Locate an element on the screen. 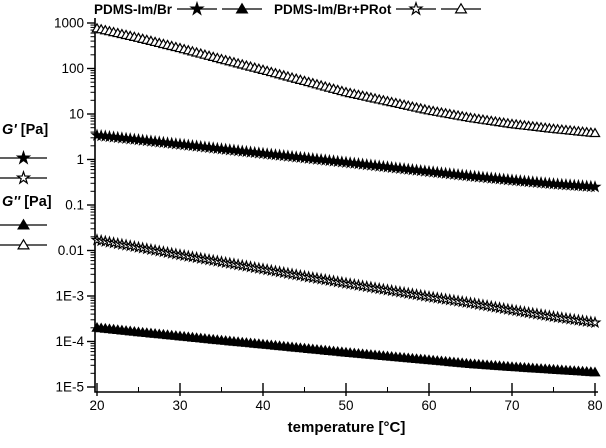  y-tick-label: 1E-3 is located at coordinates (69, 296).